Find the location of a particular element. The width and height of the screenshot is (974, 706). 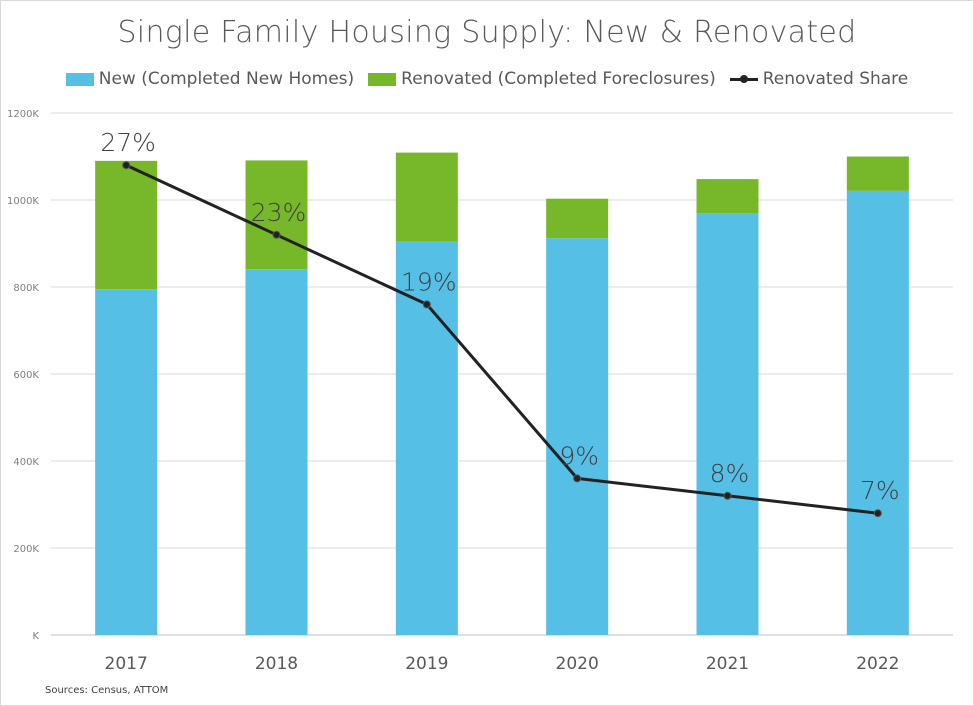

legend-label-share: Renovated Share is located at coordinates (835, 79).